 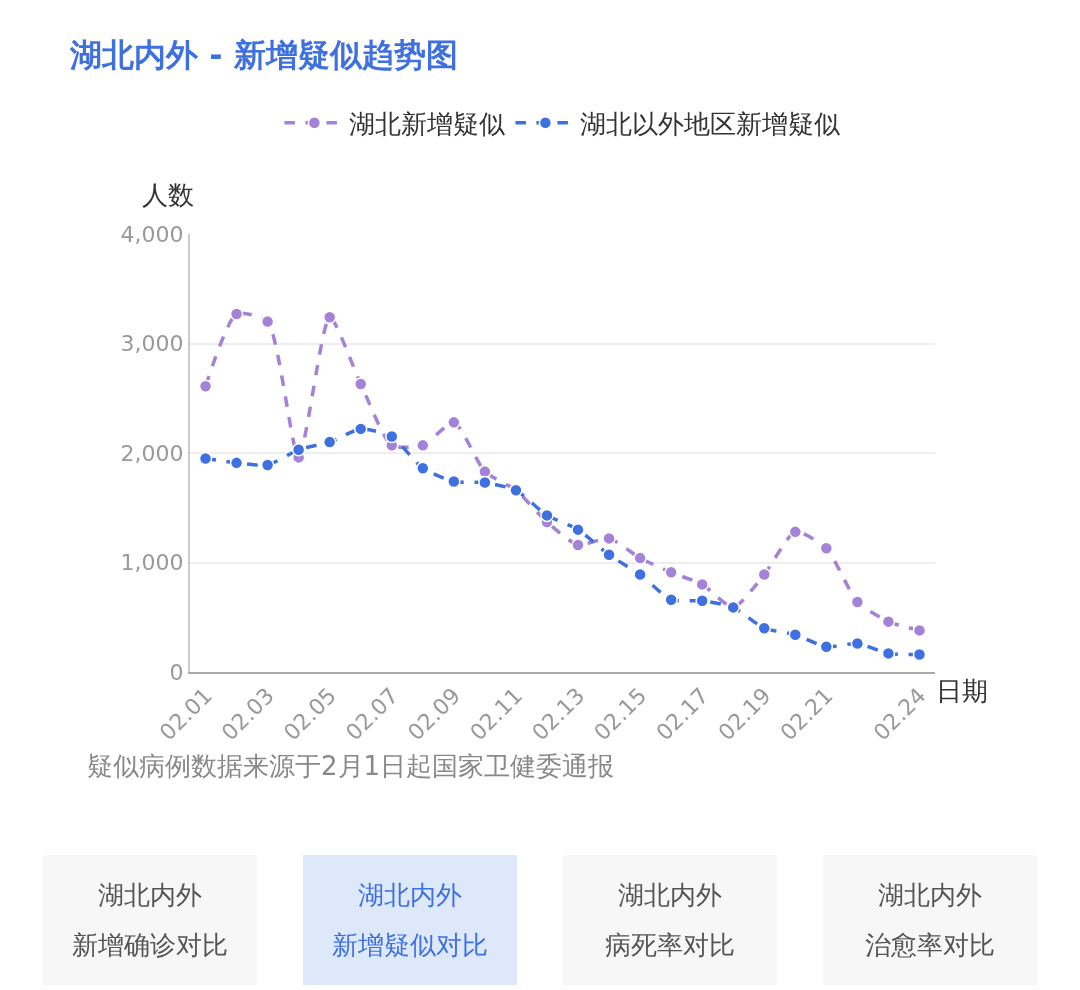 I want to click on y-axis-title: 人数, so click(x=168, y=195).